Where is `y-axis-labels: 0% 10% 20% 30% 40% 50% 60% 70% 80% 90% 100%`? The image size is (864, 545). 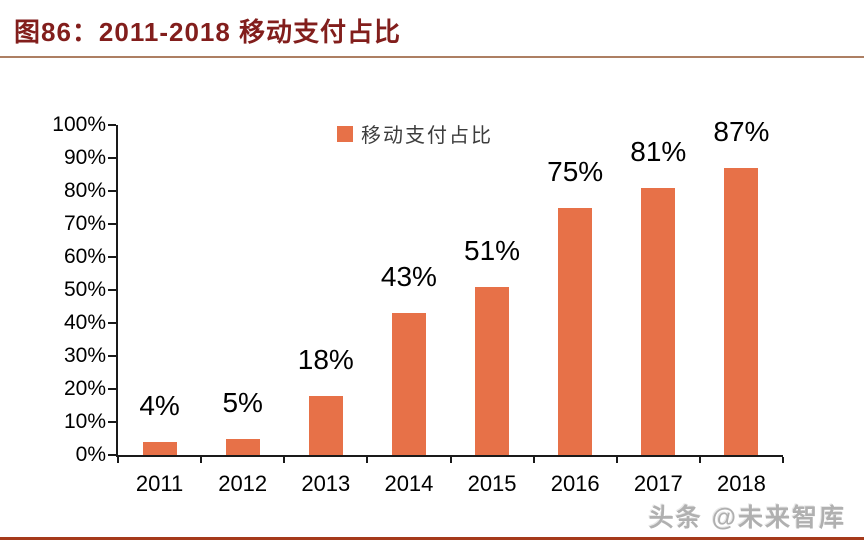
y-axis-labels: 0% 10% 20% 30% 40% 50% 60% 70% 80% 90% 100% is located at coordinates (68, 289).